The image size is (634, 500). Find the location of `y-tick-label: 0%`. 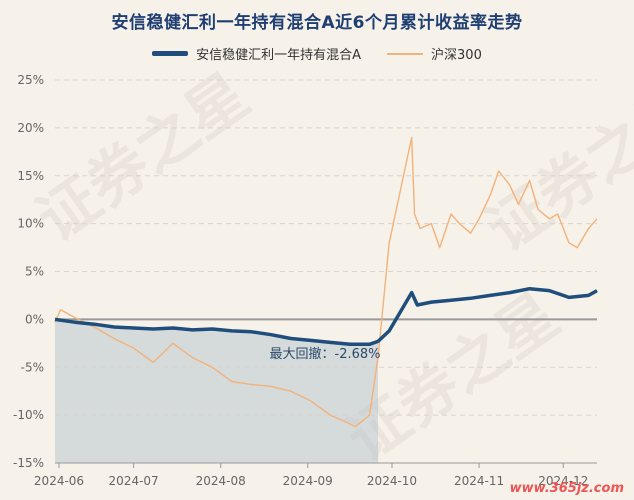

y-tick-label: 0% is located at coordinates (34, 319).